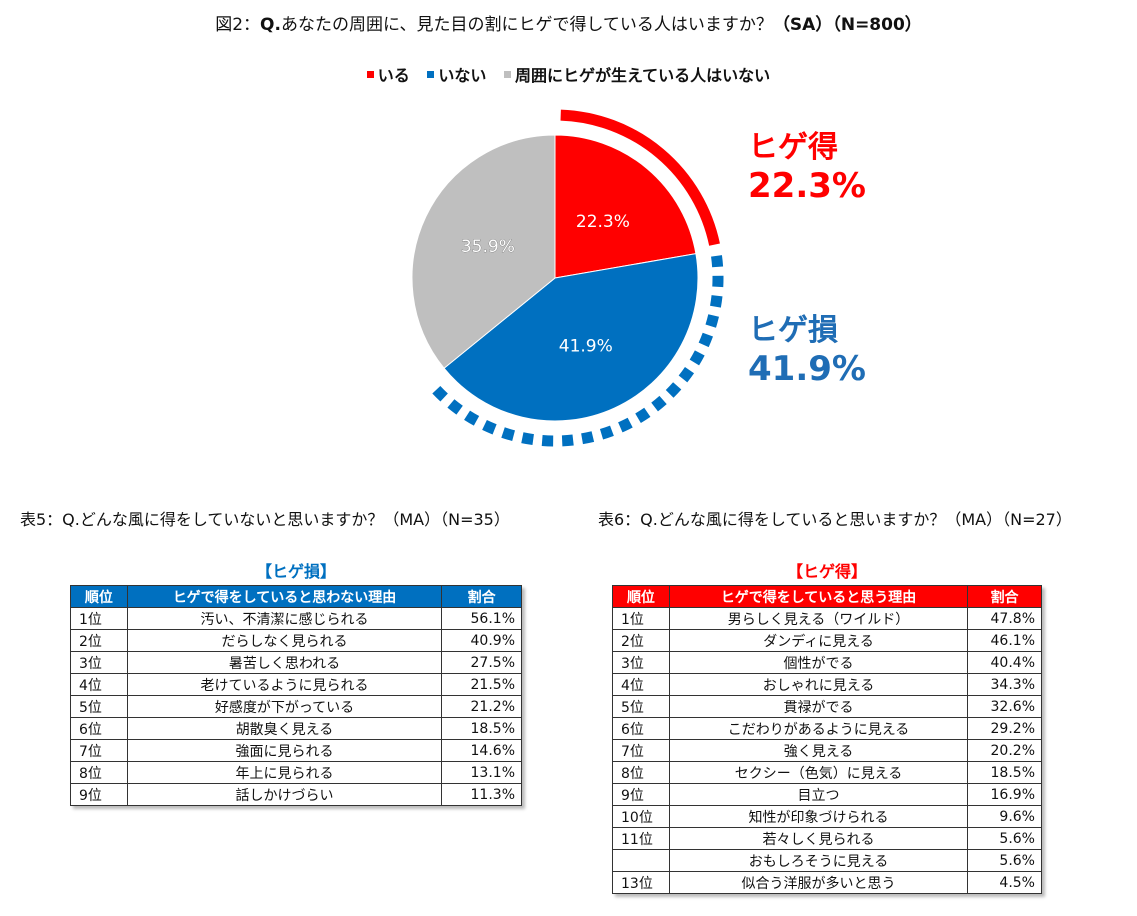 This screenshot has width=1137, height=916. Describe the element at coordinates (238, 25) in the screenshot. I see `figure-title-prefix: 図2：` at that location.